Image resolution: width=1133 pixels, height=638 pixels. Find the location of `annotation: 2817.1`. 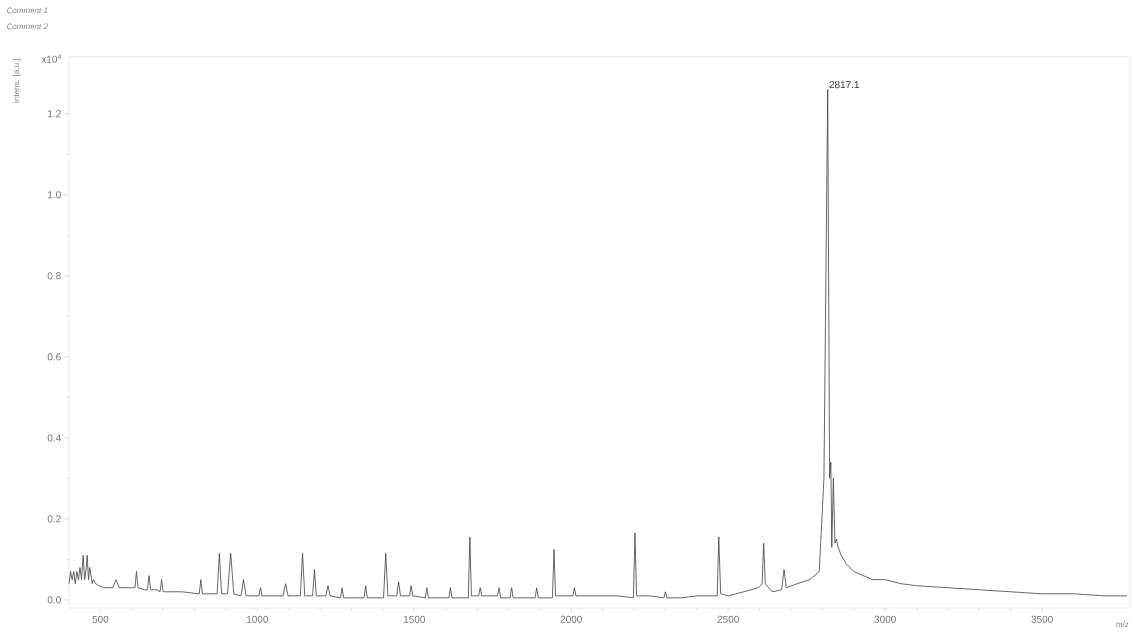

annotation: 2817.1 is located at coordinates (844, 85).